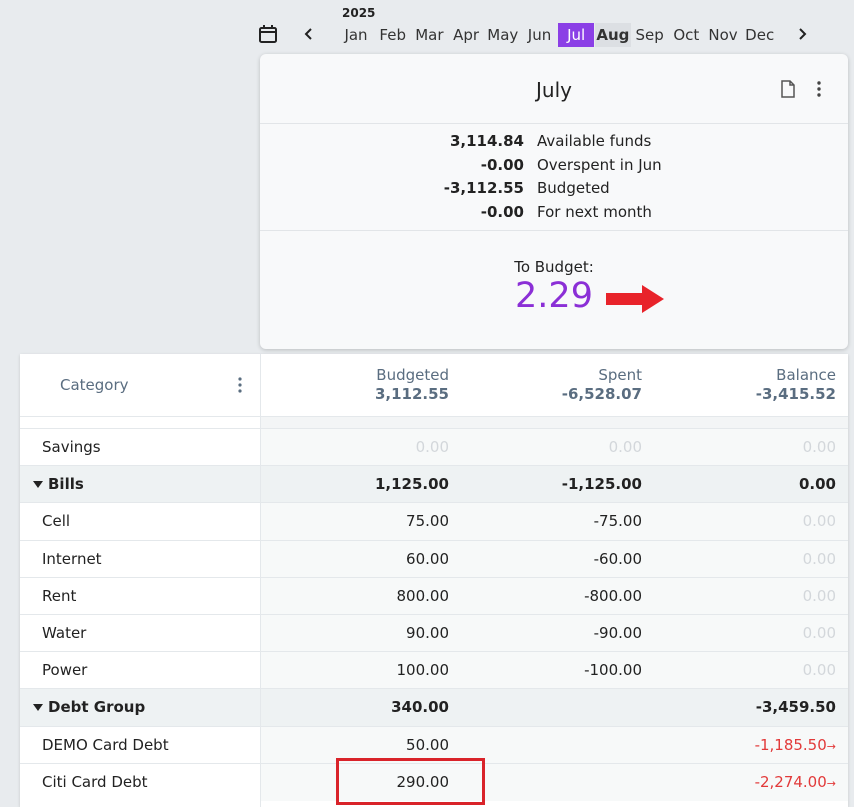 The width and height of the screenshot is (854, 807). What do you see at coordinates (573, 188) in the screenshot?
I see `summary-label: Budgeted` at bounding box center [573, 188].